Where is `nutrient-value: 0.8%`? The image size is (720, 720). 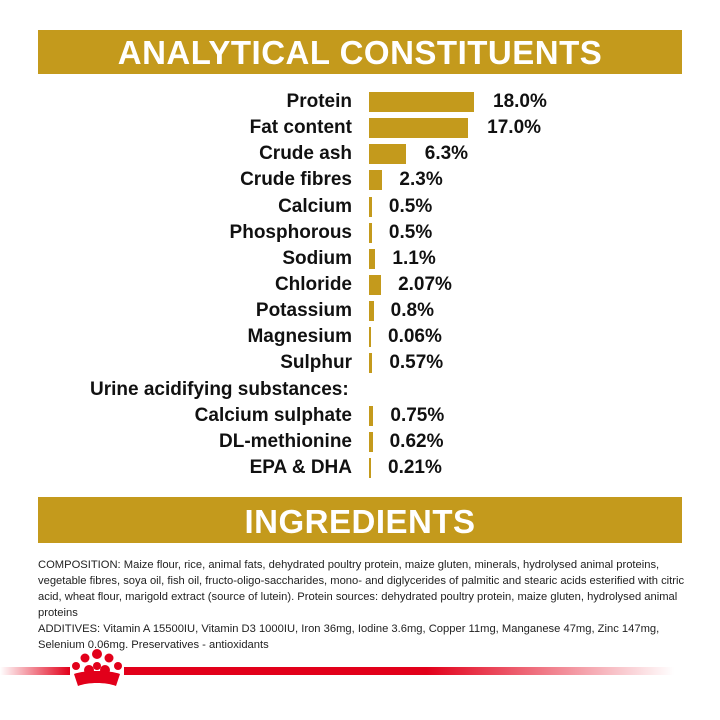
nutrient-value: 0.8% is located at coordinates (412, 310).